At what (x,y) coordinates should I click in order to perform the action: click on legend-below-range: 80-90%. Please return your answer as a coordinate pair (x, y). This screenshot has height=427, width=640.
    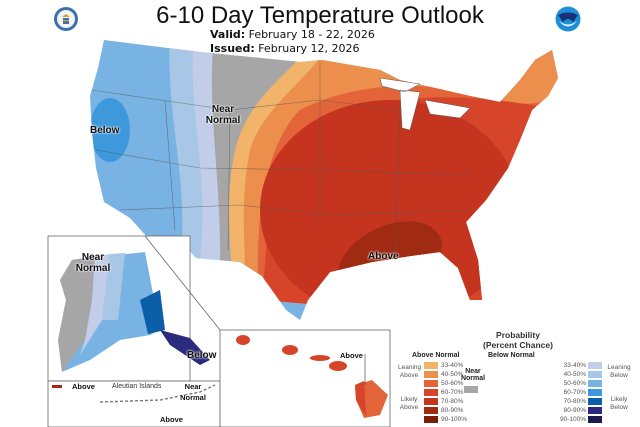
    Looking at the image, I should click on (574, 410).